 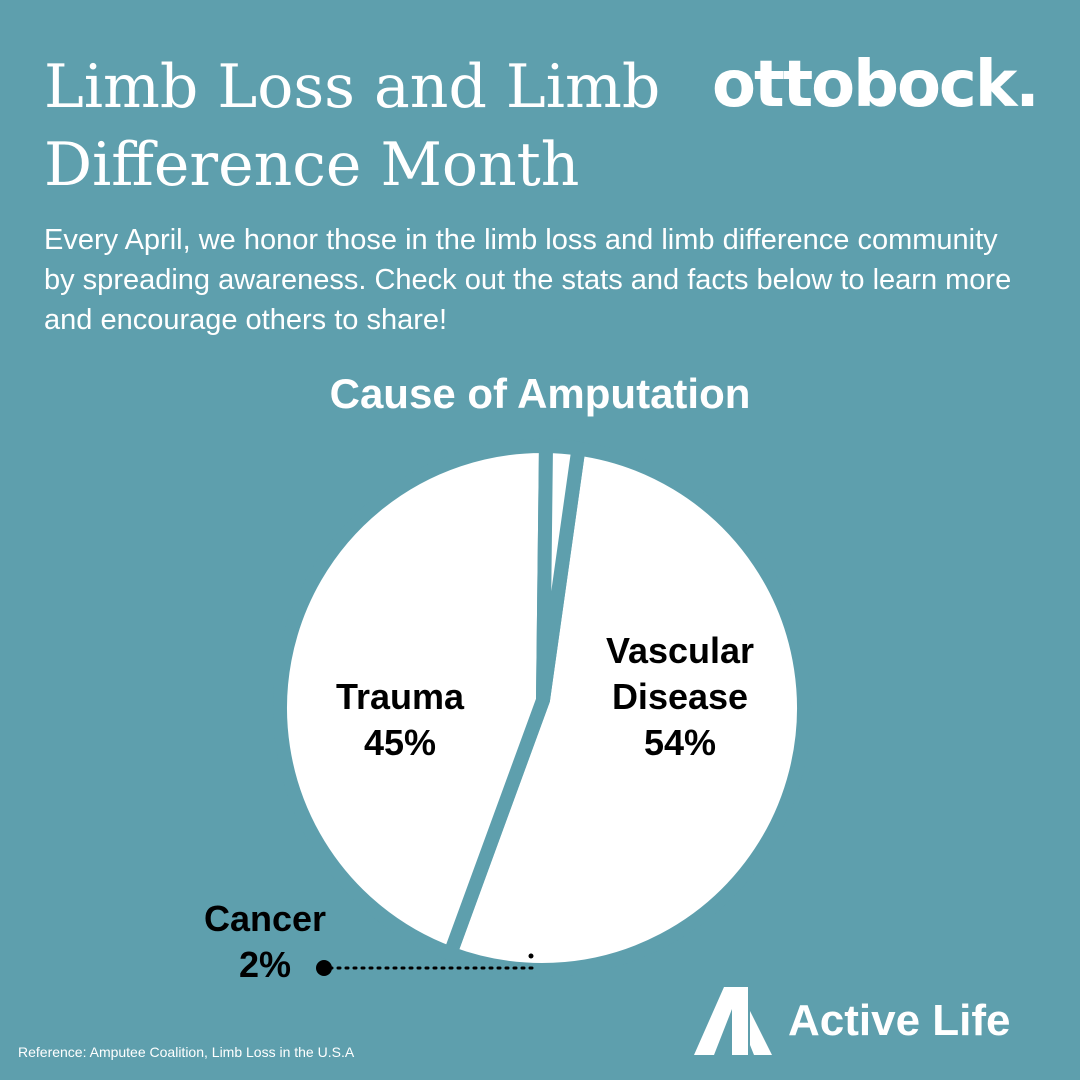 What do you see at coordinates (324, 968) in the screenshot?
I see `cancer-leader-dot` at bounding box center [324, 968].